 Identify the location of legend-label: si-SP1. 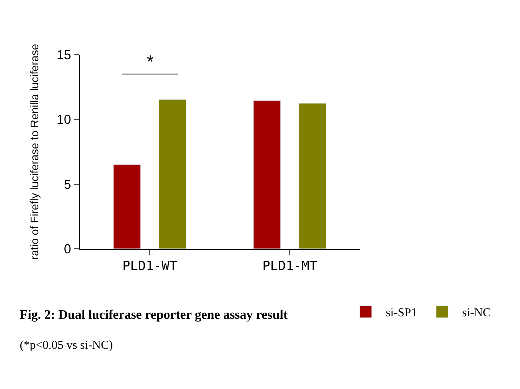
(402, 313).